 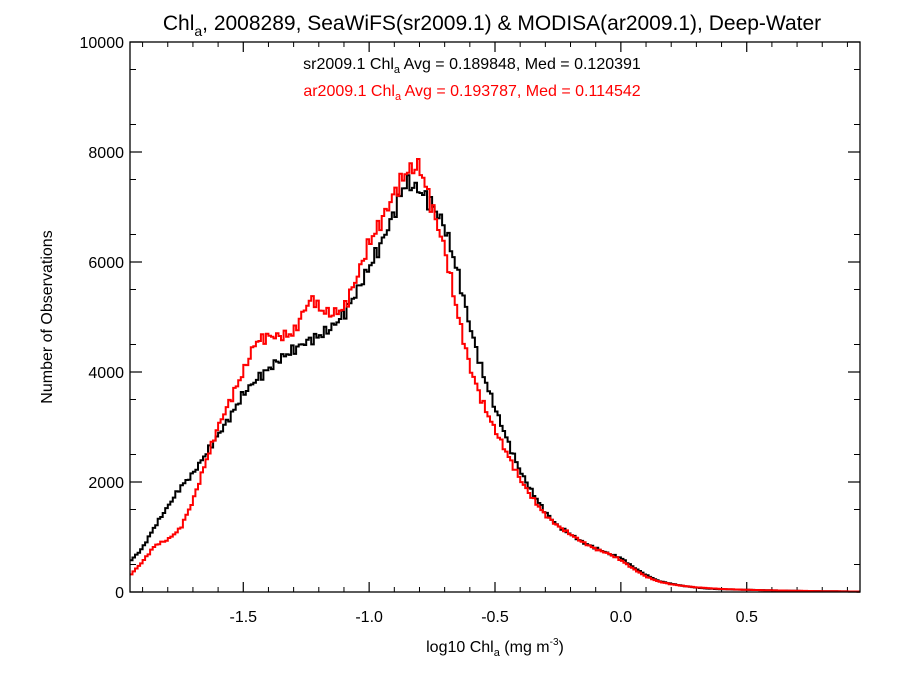 I want to click on x-tick-label: -0.5, so click(x=495, y=617).